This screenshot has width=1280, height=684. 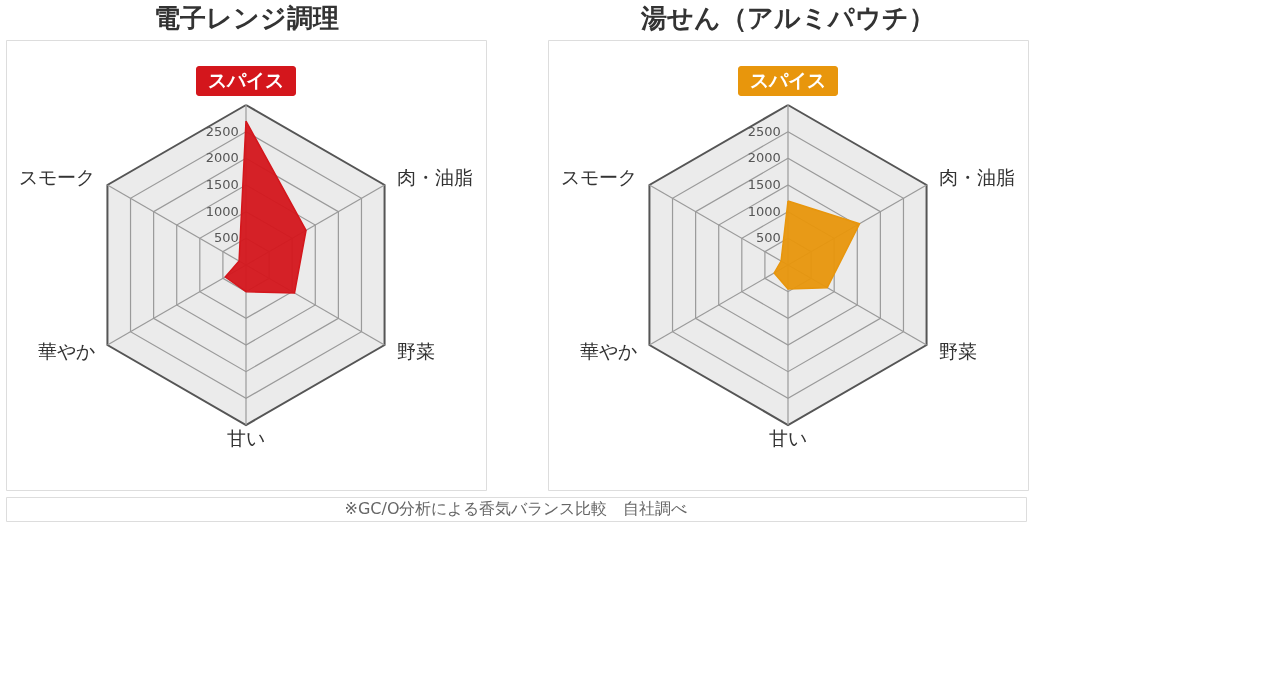 What do you see at coordinates (246, 18) in the screenshot?
I see `chart-title: 電子レンジ調理` at bounding box center [246, 18].